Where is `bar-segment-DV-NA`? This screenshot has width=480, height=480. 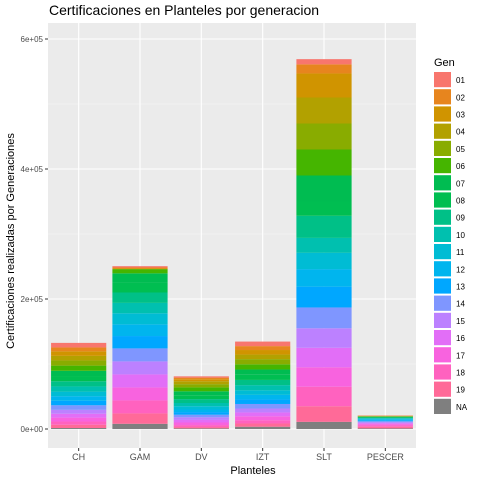
bar-segment-DV-NA is located at coordinates (201, 428).